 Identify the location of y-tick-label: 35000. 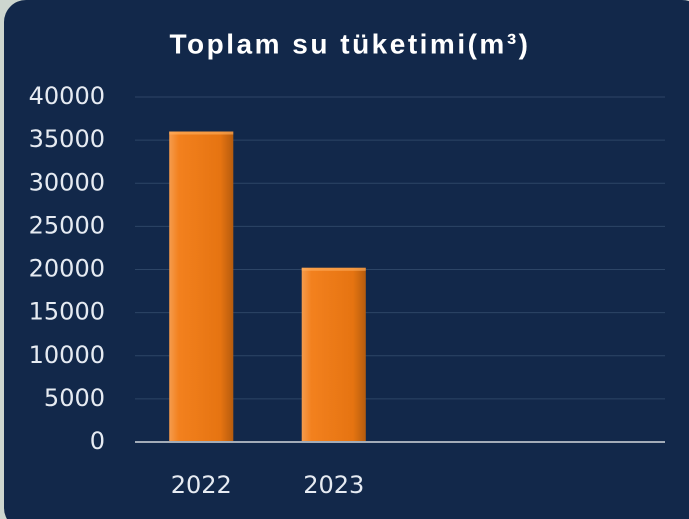
(67, 139).